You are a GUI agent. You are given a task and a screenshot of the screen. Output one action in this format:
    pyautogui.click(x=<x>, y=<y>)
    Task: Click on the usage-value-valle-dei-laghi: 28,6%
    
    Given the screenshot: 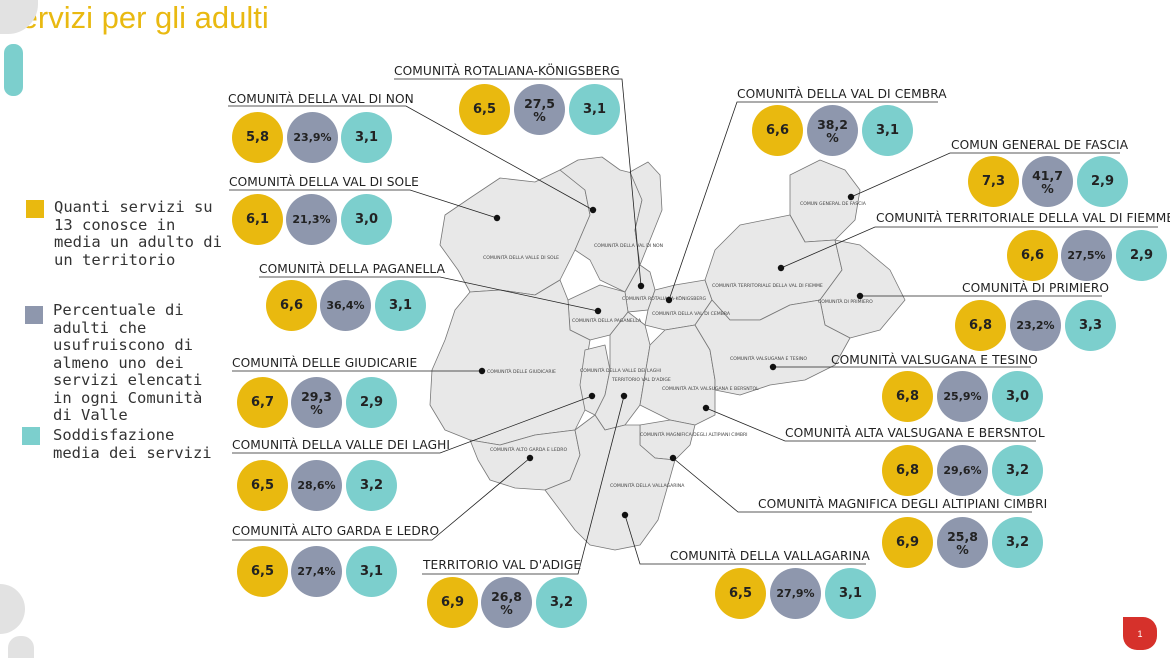 What is the action you would take?
    pyautogui.click(x=316, y=485)
    